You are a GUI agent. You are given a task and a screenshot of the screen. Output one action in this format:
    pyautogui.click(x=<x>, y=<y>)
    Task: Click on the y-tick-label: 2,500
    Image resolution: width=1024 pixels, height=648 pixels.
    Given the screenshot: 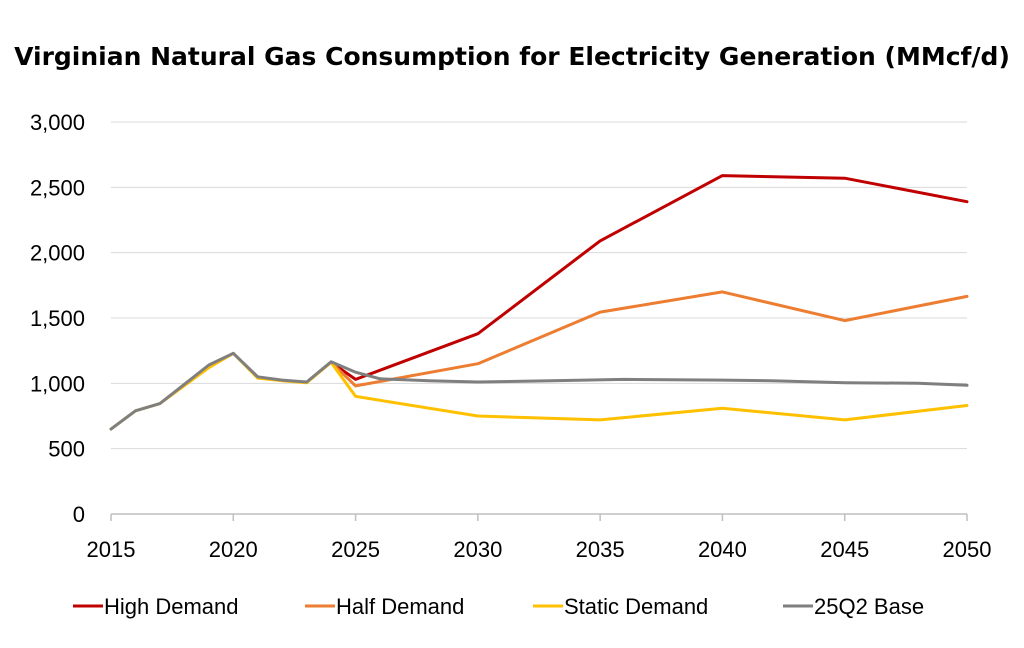 What is the action you would take?
    pyautogui.click(x=57, y=187)
    